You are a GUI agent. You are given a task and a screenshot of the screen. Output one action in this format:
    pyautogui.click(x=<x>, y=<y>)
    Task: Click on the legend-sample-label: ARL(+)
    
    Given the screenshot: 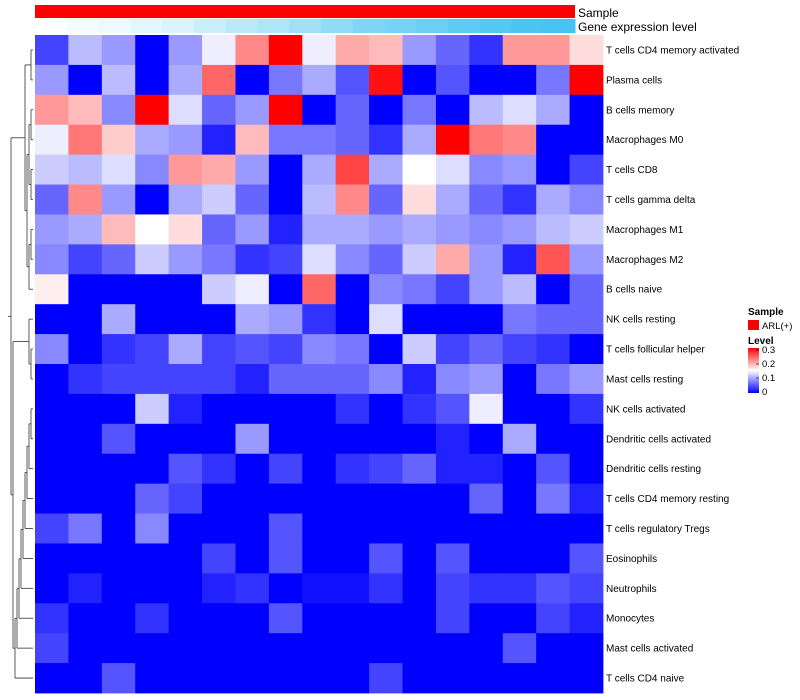 What is the action you would take?
    pyautogui.click(x=777, y=326)
    